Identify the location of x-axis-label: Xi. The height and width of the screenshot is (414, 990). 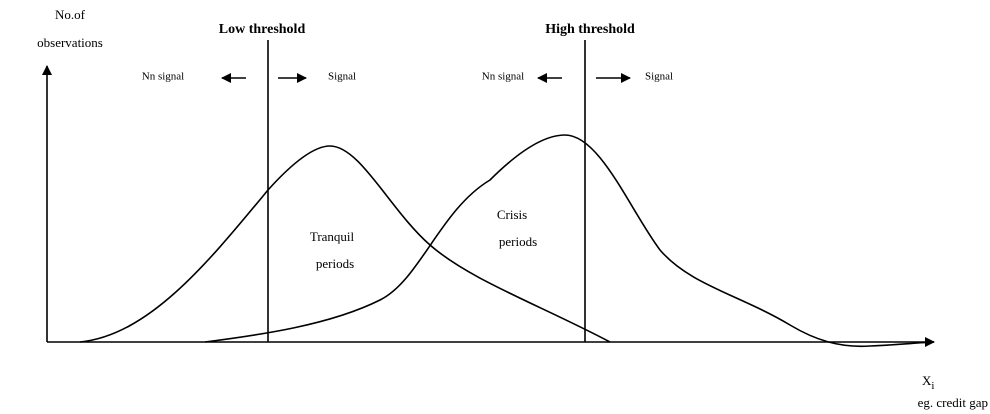
(928, 382).